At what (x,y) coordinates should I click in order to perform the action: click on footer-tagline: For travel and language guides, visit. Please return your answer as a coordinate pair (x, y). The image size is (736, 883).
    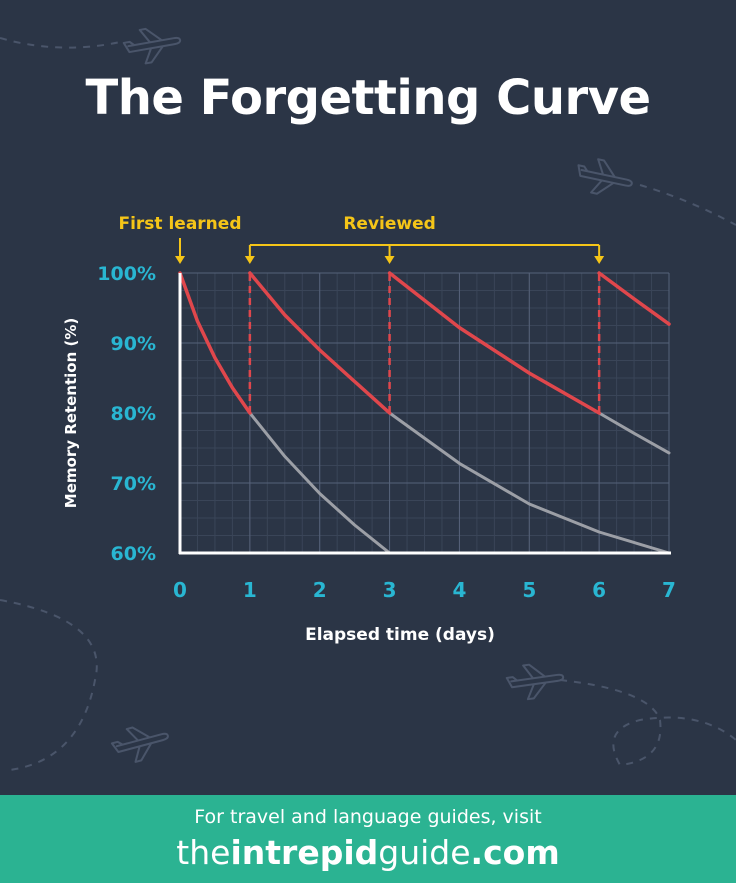
    Looking at the image, I should click on (368, 817).